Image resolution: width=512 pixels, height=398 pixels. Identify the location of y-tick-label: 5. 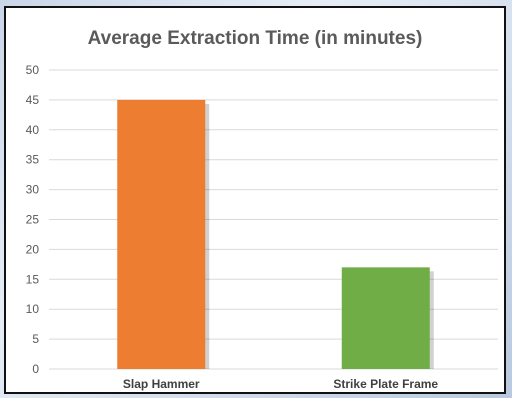
(35, 339).